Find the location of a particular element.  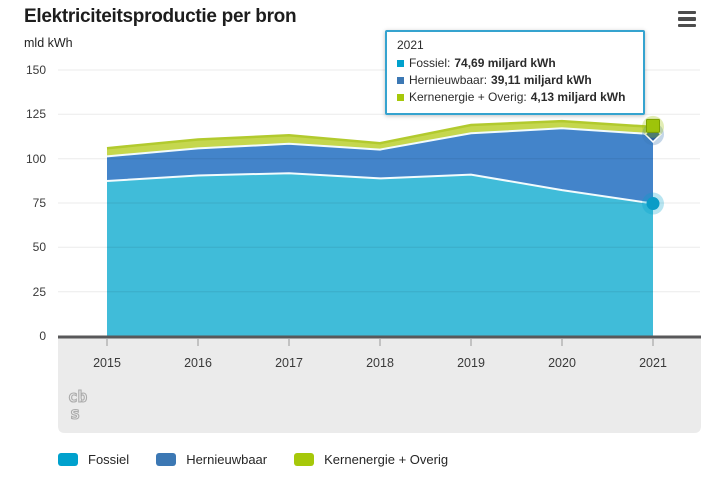

legend-item-hernieuwbaar: Hernieuwbaar is located at coordinates (211, 459).